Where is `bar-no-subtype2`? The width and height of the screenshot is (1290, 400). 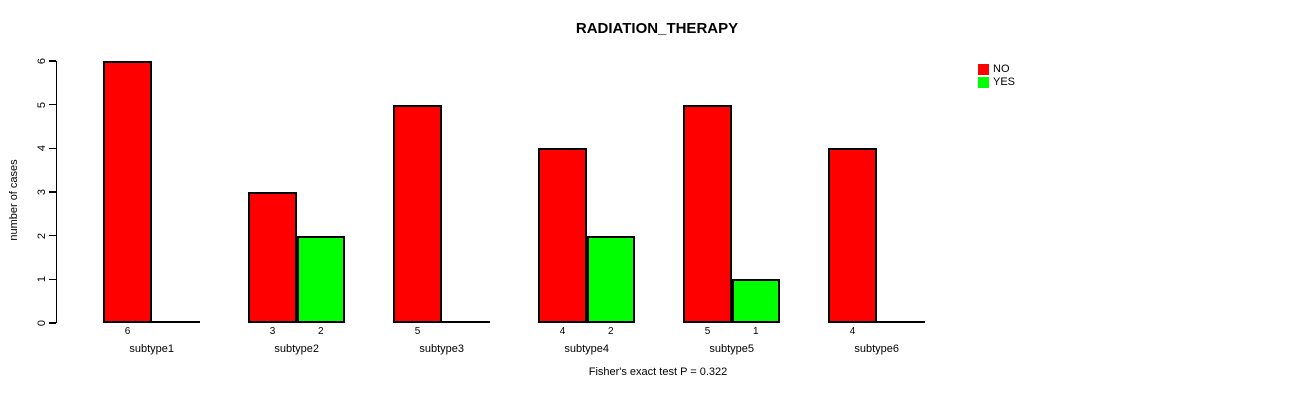
bar-no-subtype2 is located at coordinates (272, 257).